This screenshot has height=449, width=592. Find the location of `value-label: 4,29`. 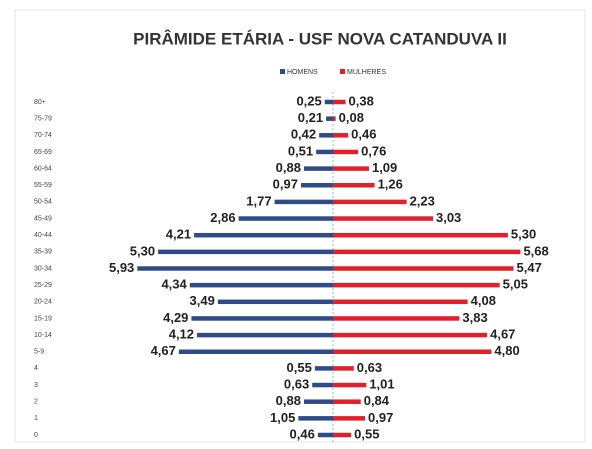

value-label: 4,29 is located at coordinates (175, 317).